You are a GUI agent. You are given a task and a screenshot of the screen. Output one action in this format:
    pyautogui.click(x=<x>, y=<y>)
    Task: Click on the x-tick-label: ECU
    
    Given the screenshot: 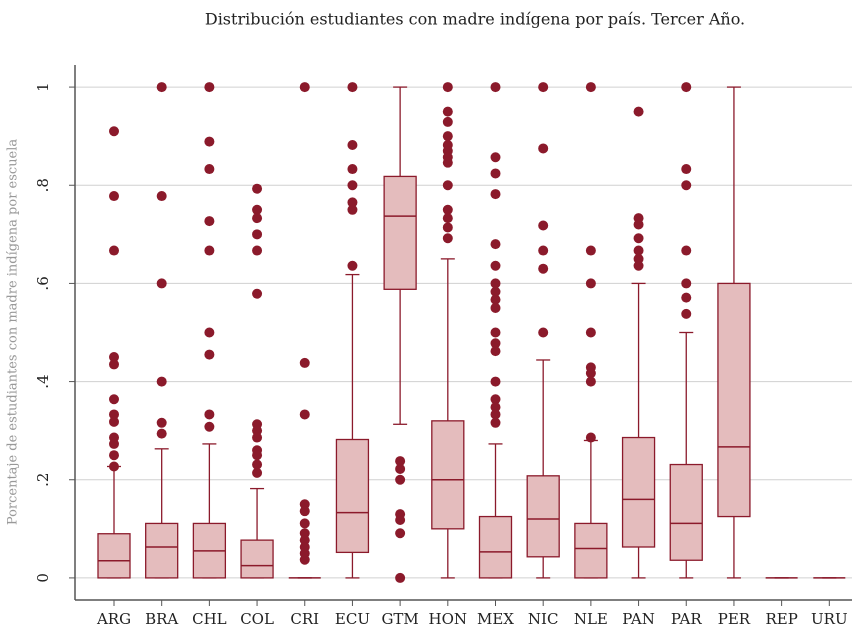 What is the action you would take?
    pyautogui.click(x=352, y=619)
    